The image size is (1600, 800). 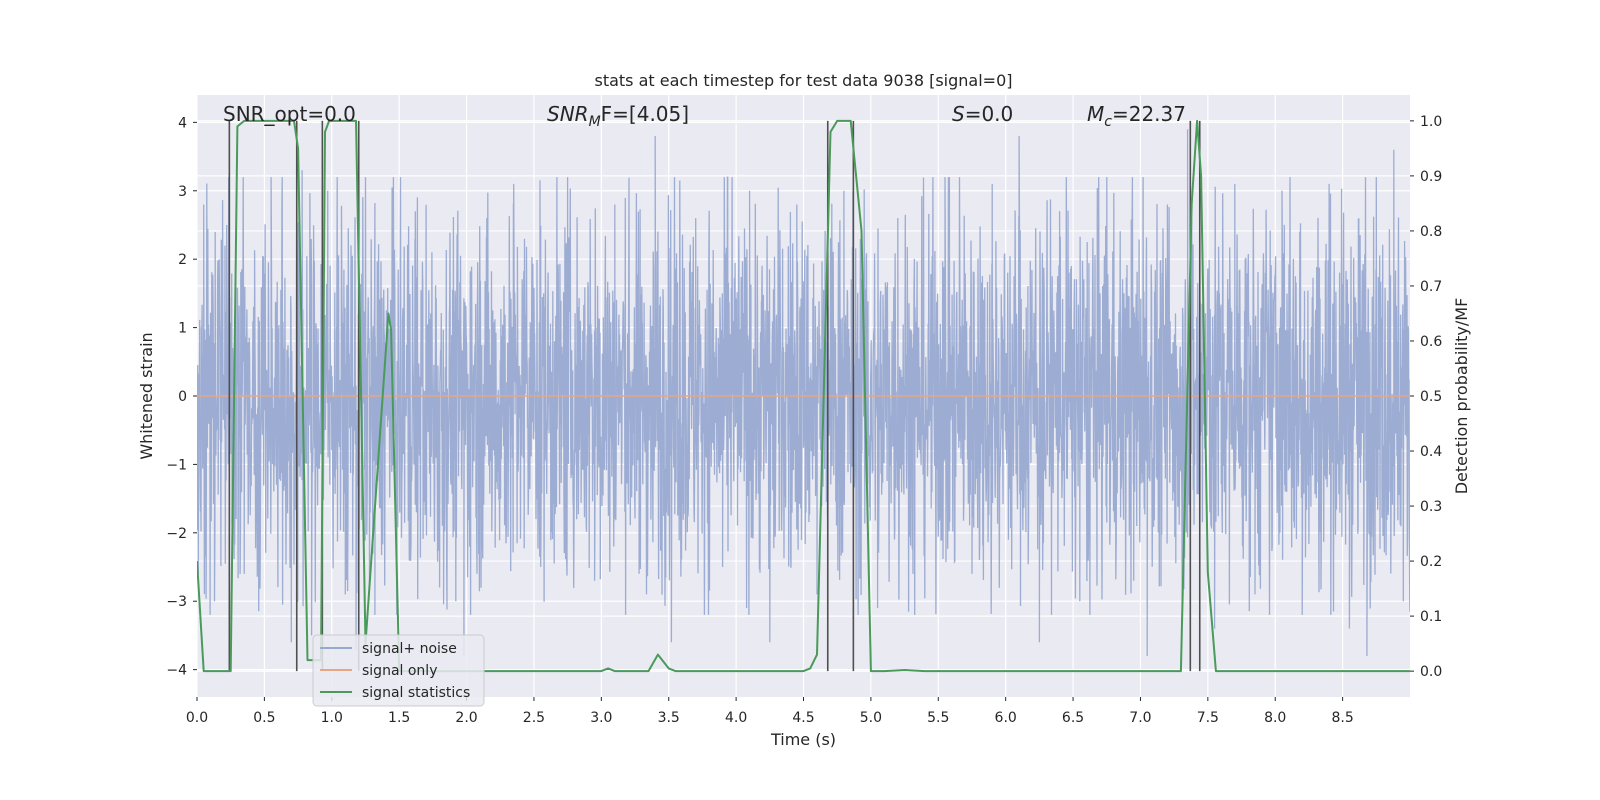 I want to click on x-tick-label: 6.5, so click(x=1073, y=718).